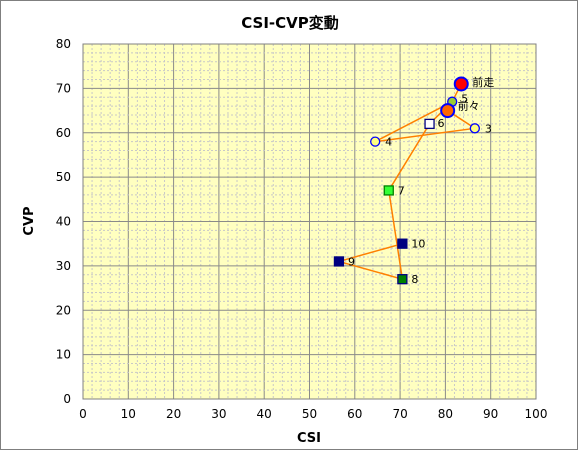  I want to click on marker-layer, so click(406, 180).